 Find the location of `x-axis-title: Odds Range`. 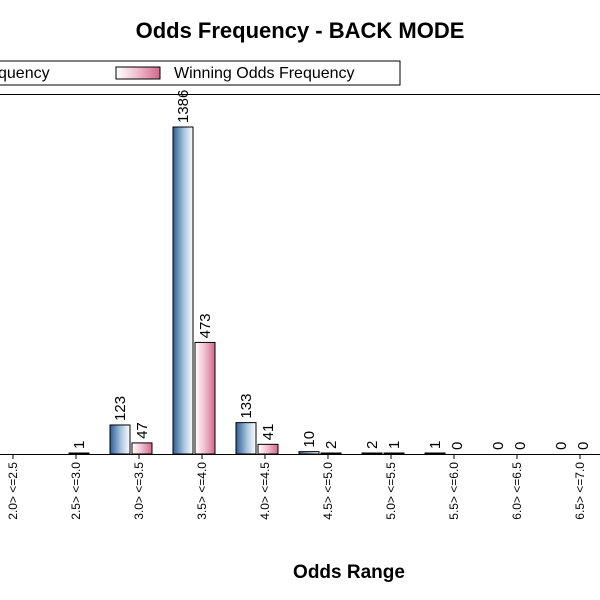

x-axis-title: Odds Range is located at coordinates (349, 572).